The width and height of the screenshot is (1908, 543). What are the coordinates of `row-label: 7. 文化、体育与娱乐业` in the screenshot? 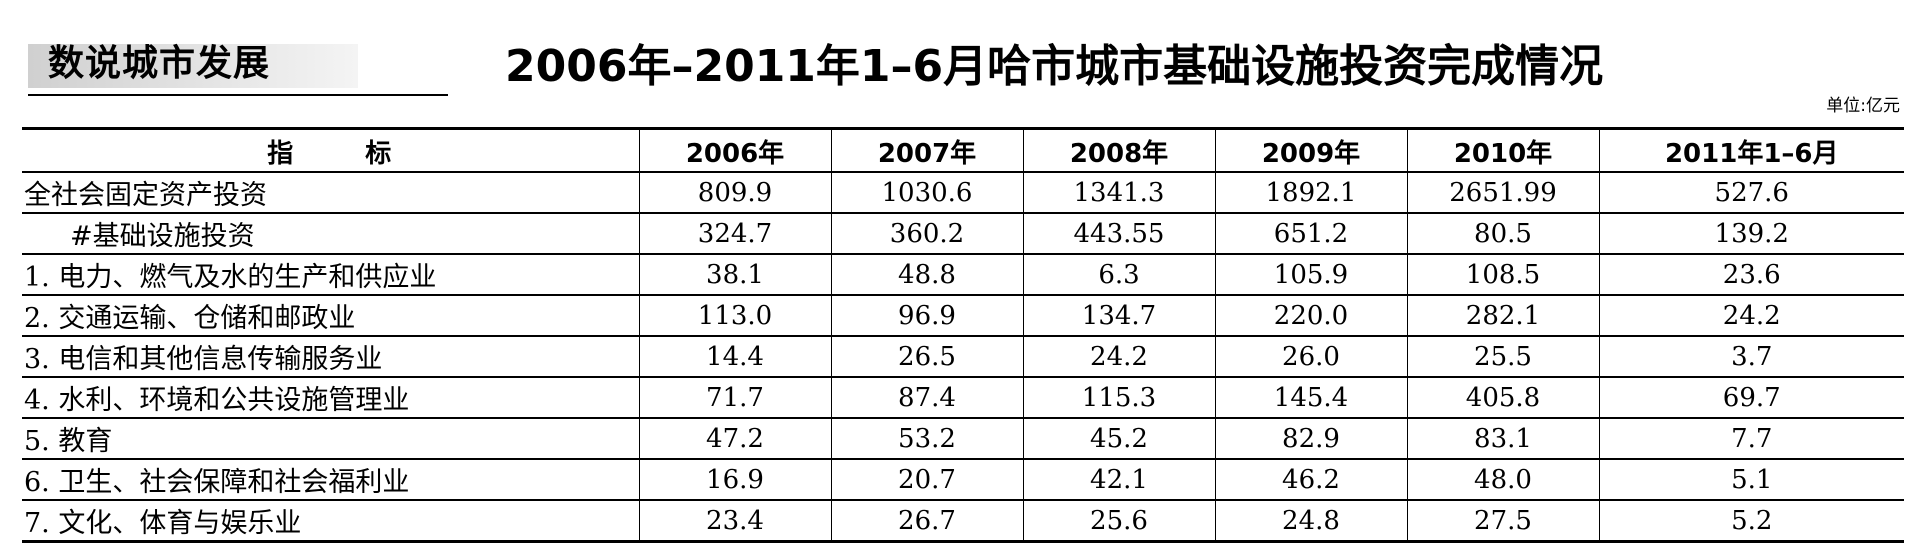 It's located at (331, 521).